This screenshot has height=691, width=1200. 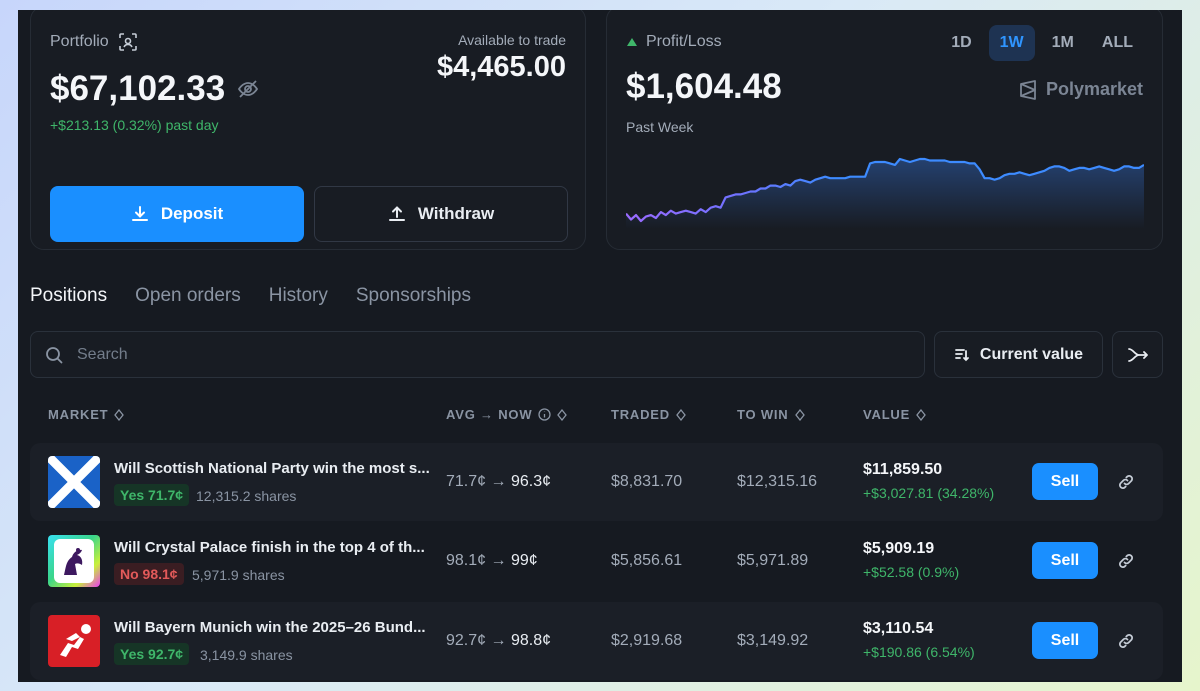 I want to click on position-value: $3,110.54, so click(x=898, y=628).